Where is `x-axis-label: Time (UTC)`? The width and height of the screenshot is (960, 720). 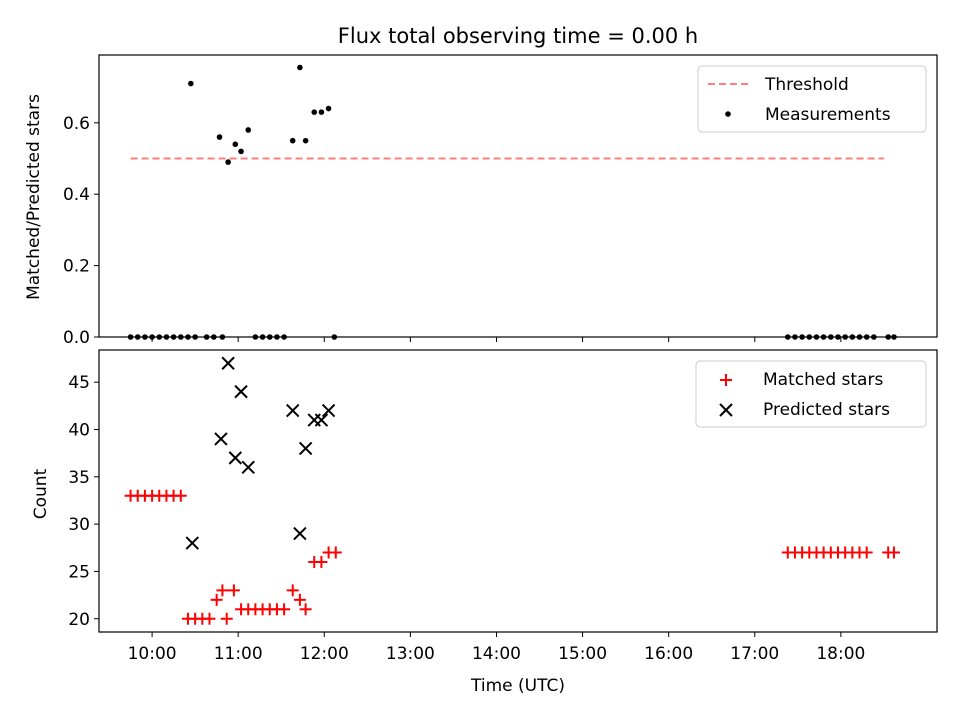
x-axis-label: Time (UTC) is located at coordinates (517, 686).